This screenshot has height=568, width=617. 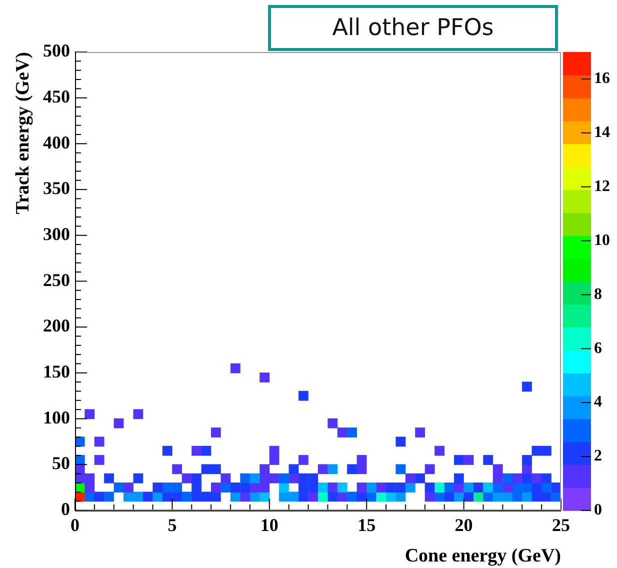 I want to click on y-tick-label: 100, so click(x=56, y=417).